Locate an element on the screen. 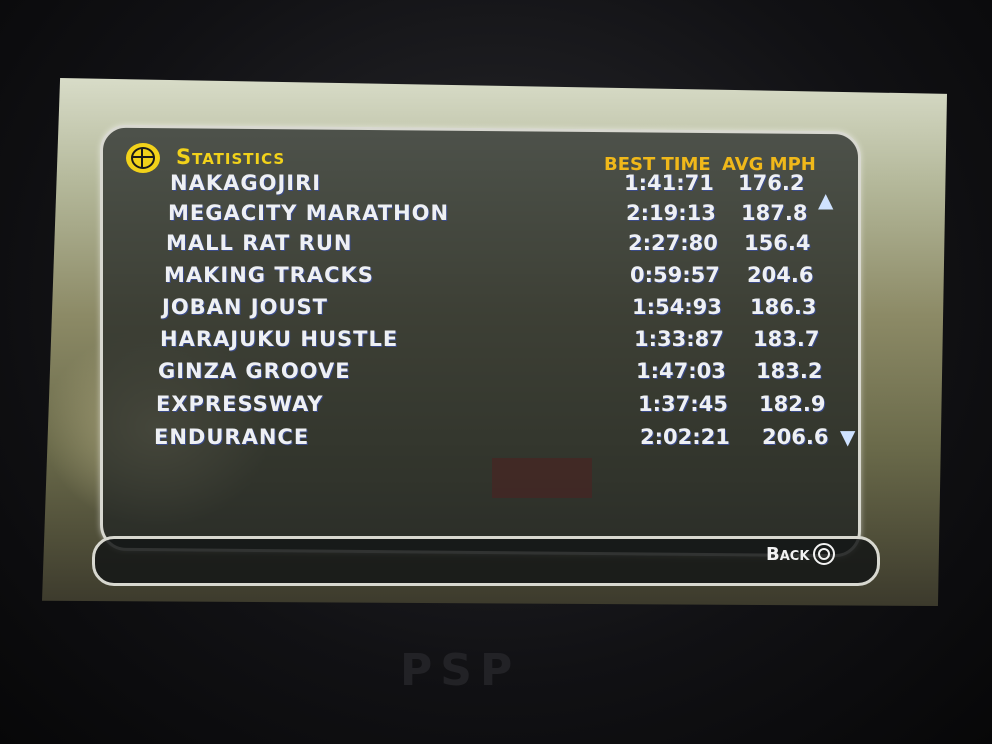  best-time: 1:33:87 is located at coordinates (679, 339).